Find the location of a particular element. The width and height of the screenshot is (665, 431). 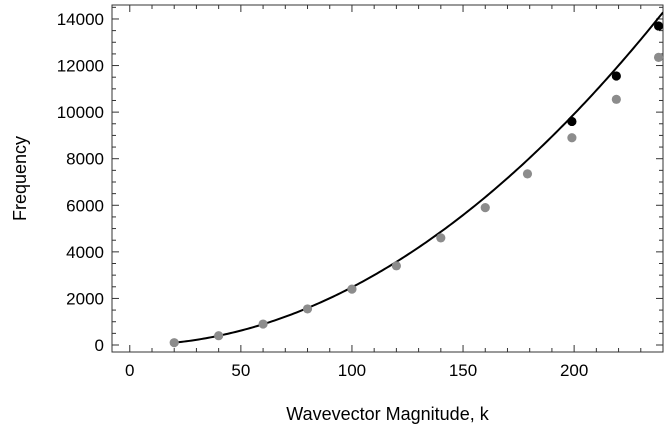

y-tick-label: 0 is located at coordinates (99, 345).